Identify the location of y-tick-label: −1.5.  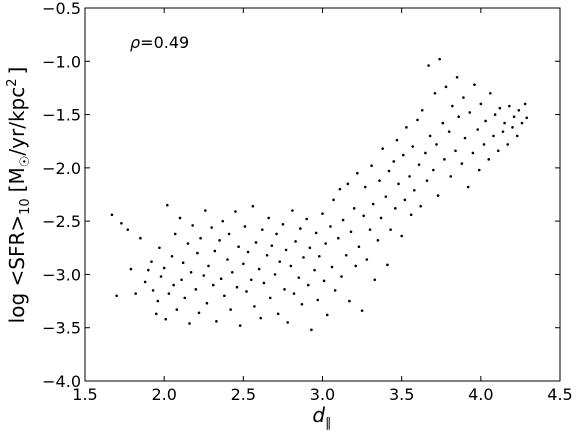
(61, 115).